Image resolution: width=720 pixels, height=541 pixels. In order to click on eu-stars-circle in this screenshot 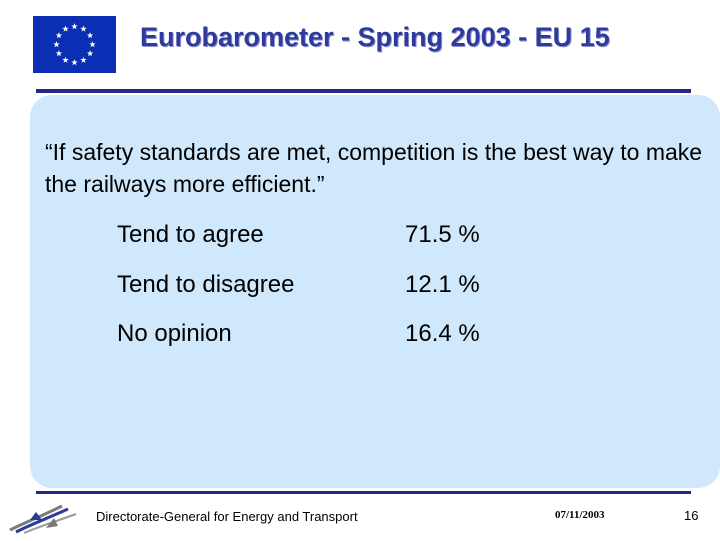, I will do `click(74, 44)`.